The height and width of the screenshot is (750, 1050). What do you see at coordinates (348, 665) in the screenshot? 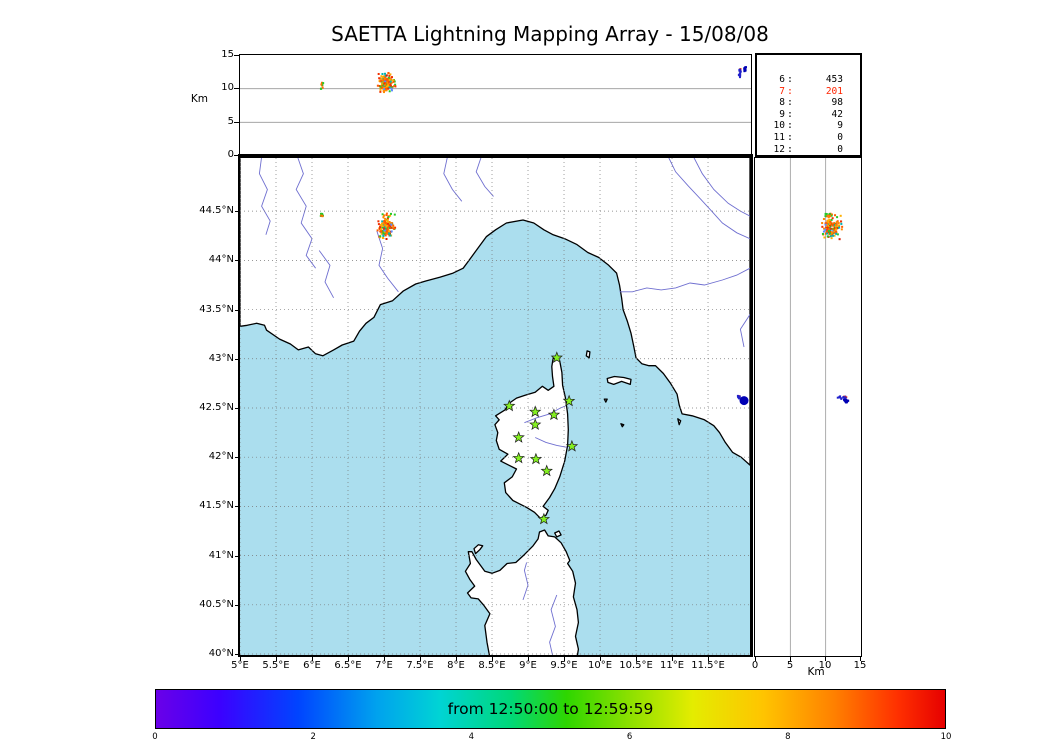
I see `lon-tick-label: 6.5°E` at bounding box center [348, 665].